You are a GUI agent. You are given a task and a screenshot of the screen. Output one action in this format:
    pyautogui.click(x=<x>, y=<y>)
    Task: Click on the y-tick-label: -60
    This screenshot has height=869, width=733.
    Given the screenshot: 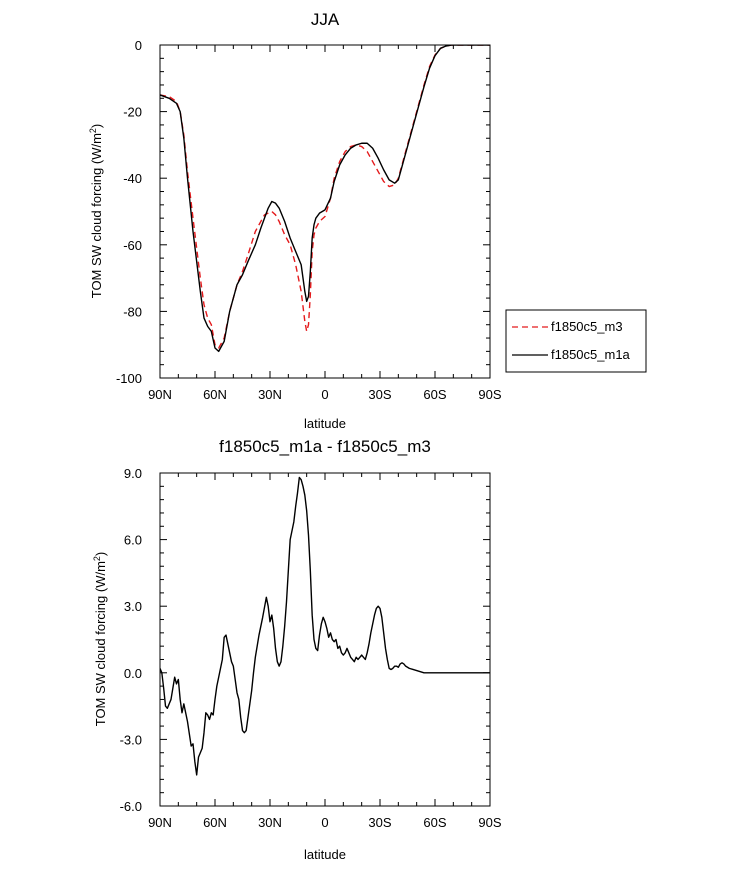 What is the action you would take?
    pyautogui.click(x=132, y=245)
    